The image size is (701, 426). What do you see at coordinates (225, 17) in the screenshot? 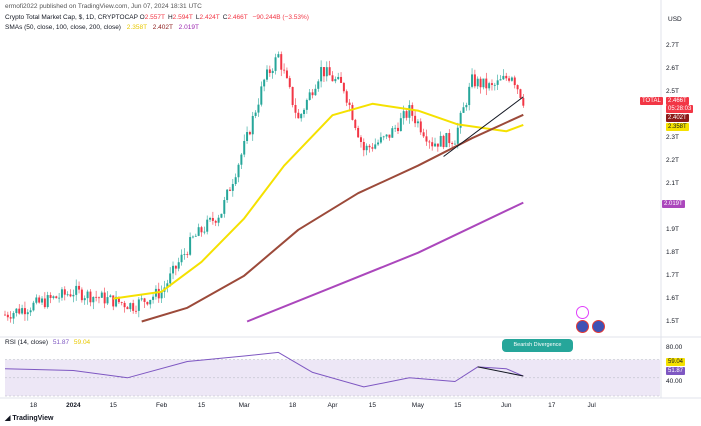
I see `ohlc-c-label: C` at bounding box center [225, 17].